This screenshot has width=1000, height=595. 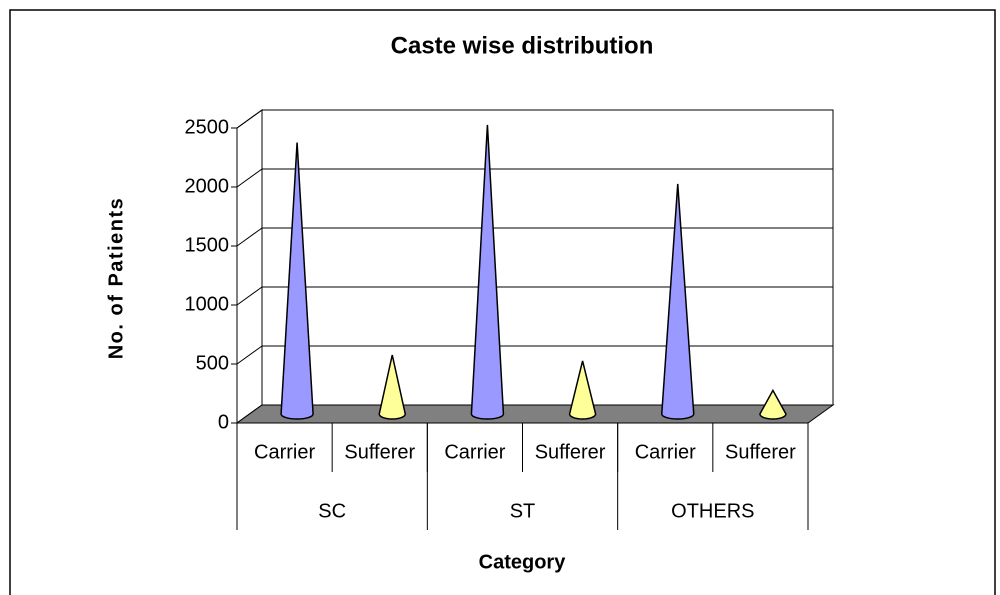 What do you see at coordinates (332, 511) in the screenshot?
I see `group-label: SC` at bounding box center [332, 511].